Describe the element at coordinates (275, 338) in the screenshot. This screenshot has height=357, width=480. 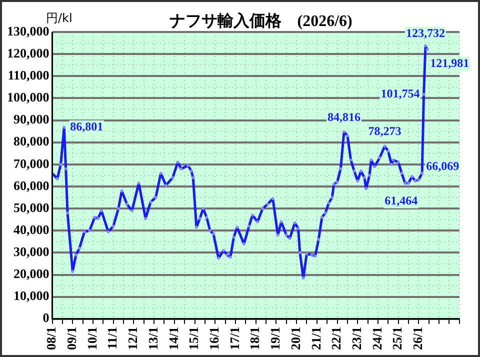
I see `x-tick-label: 19/1` at that location.